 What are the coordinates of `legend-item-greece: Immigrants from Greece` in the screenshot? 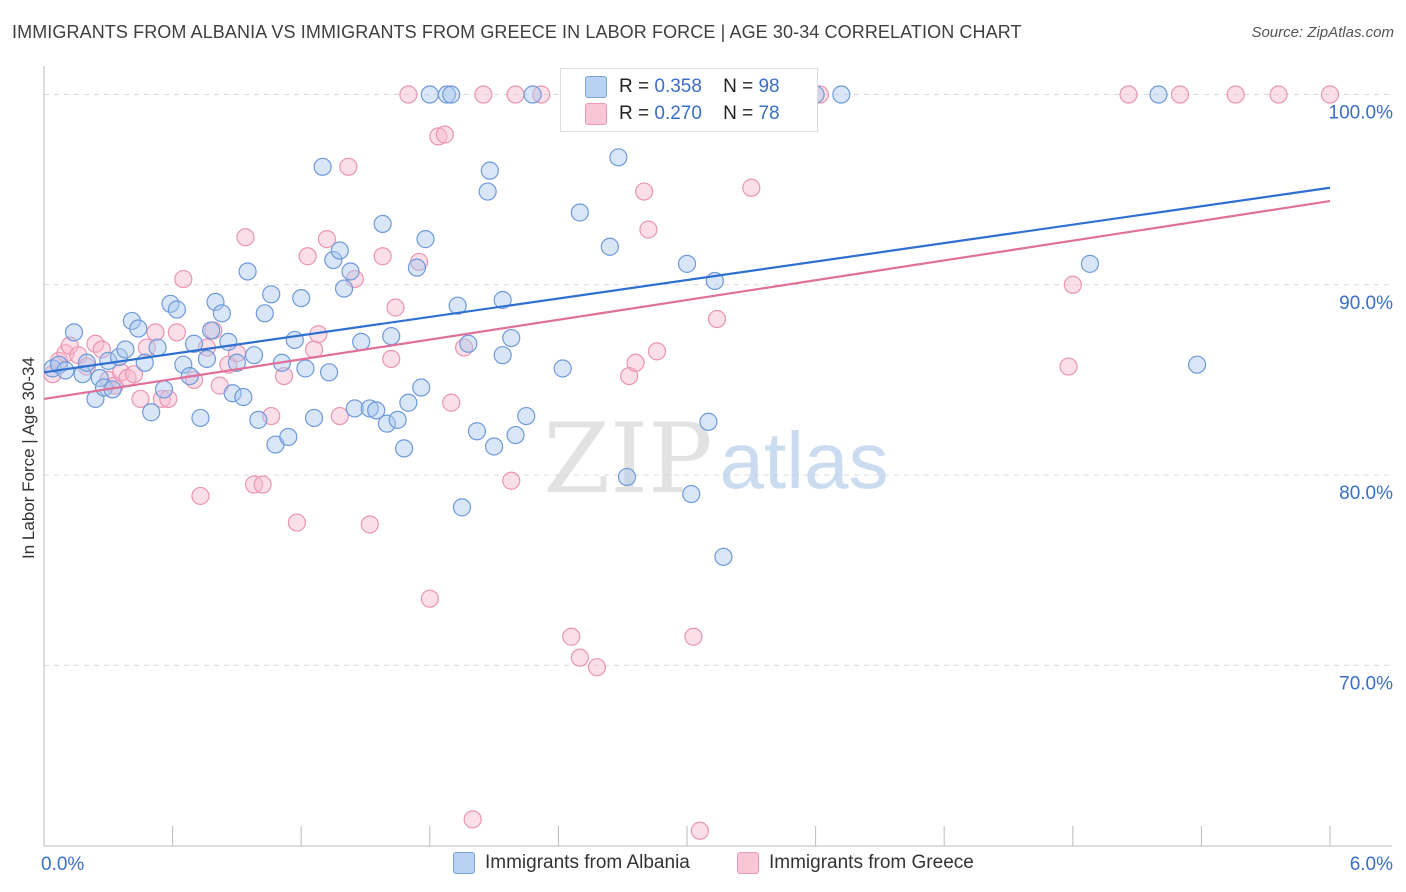 It's located at (855, 863).